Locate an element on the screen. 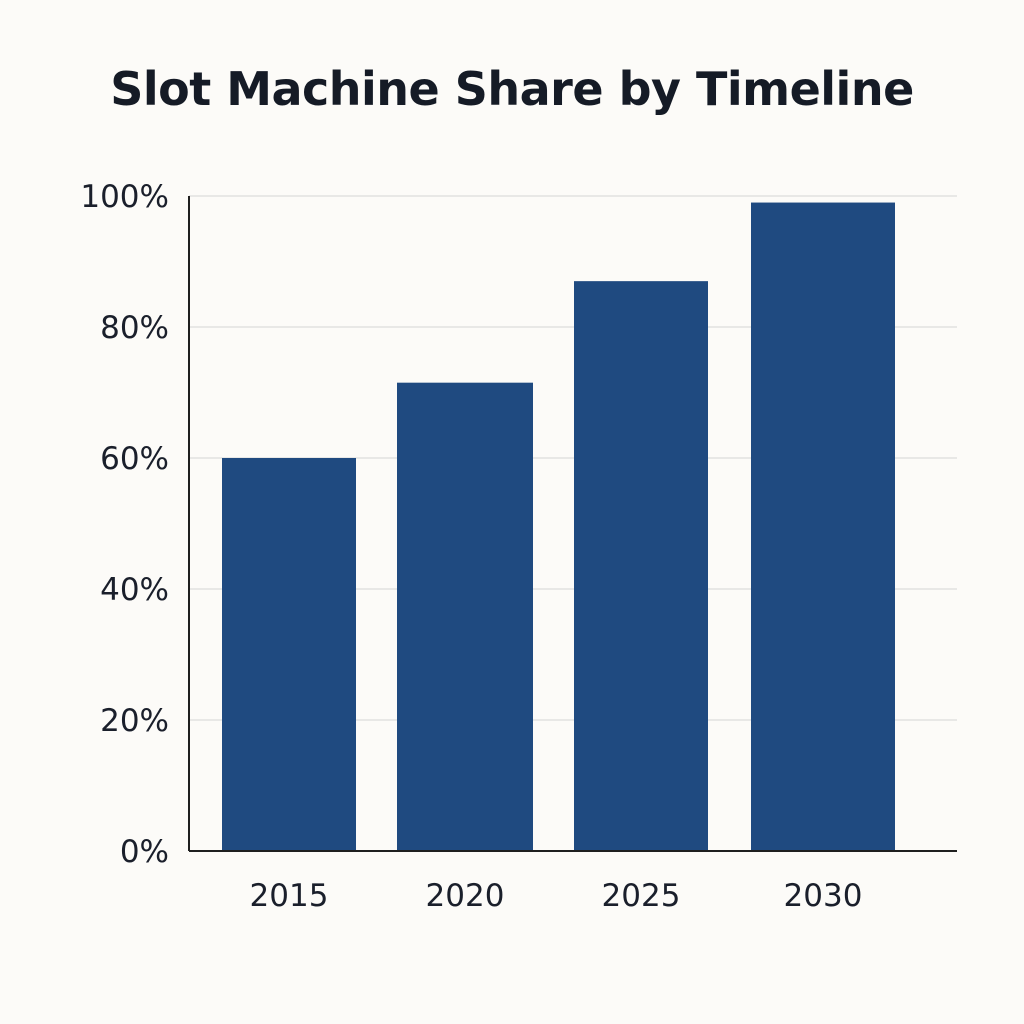  y-tick-label: 20% is located at coordinates (134, 721).